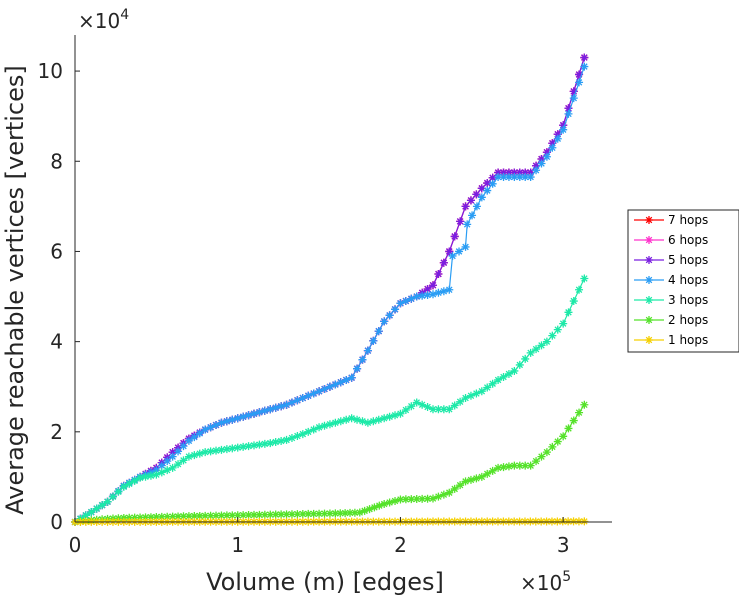 This screenshot has width=739, height=600. I want to click on y-tick-label: 2, so click(56, 432).